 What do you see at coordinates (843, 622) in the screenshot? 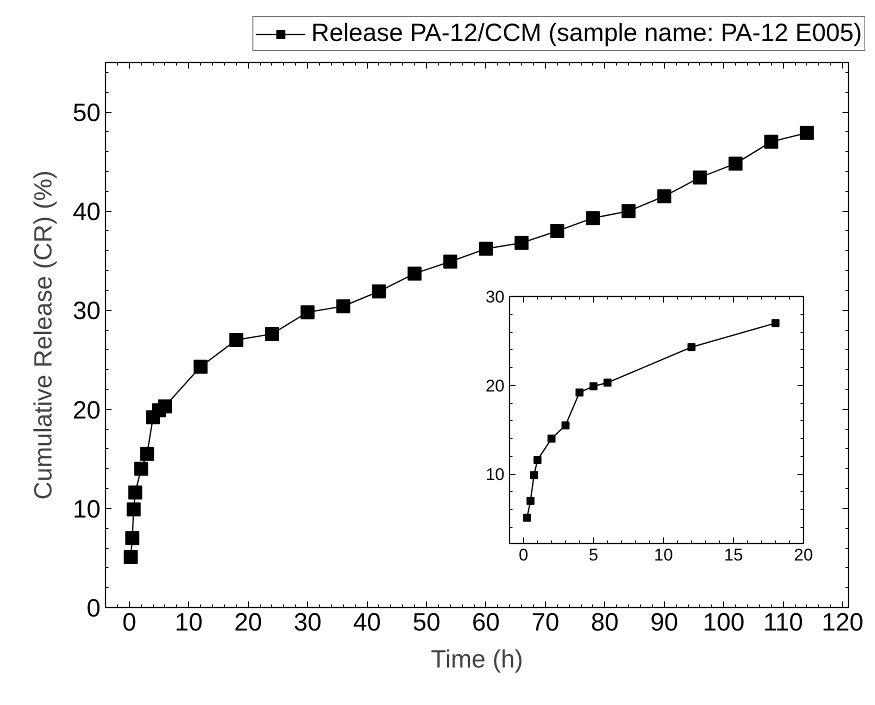
I see `x-tick-label: 120` at bounding box center [843, 622].